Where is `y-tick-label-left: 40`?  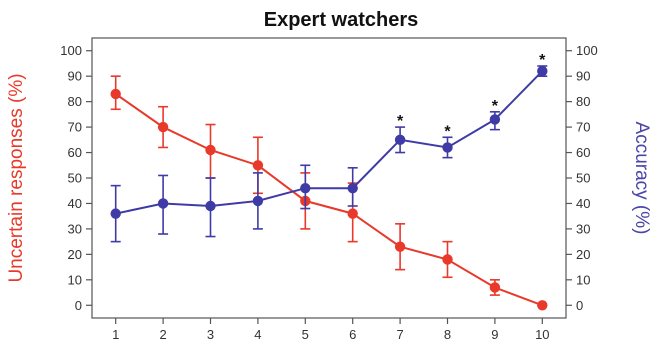
y-tick-label-left: 40 is located at coordinates (75, 203).